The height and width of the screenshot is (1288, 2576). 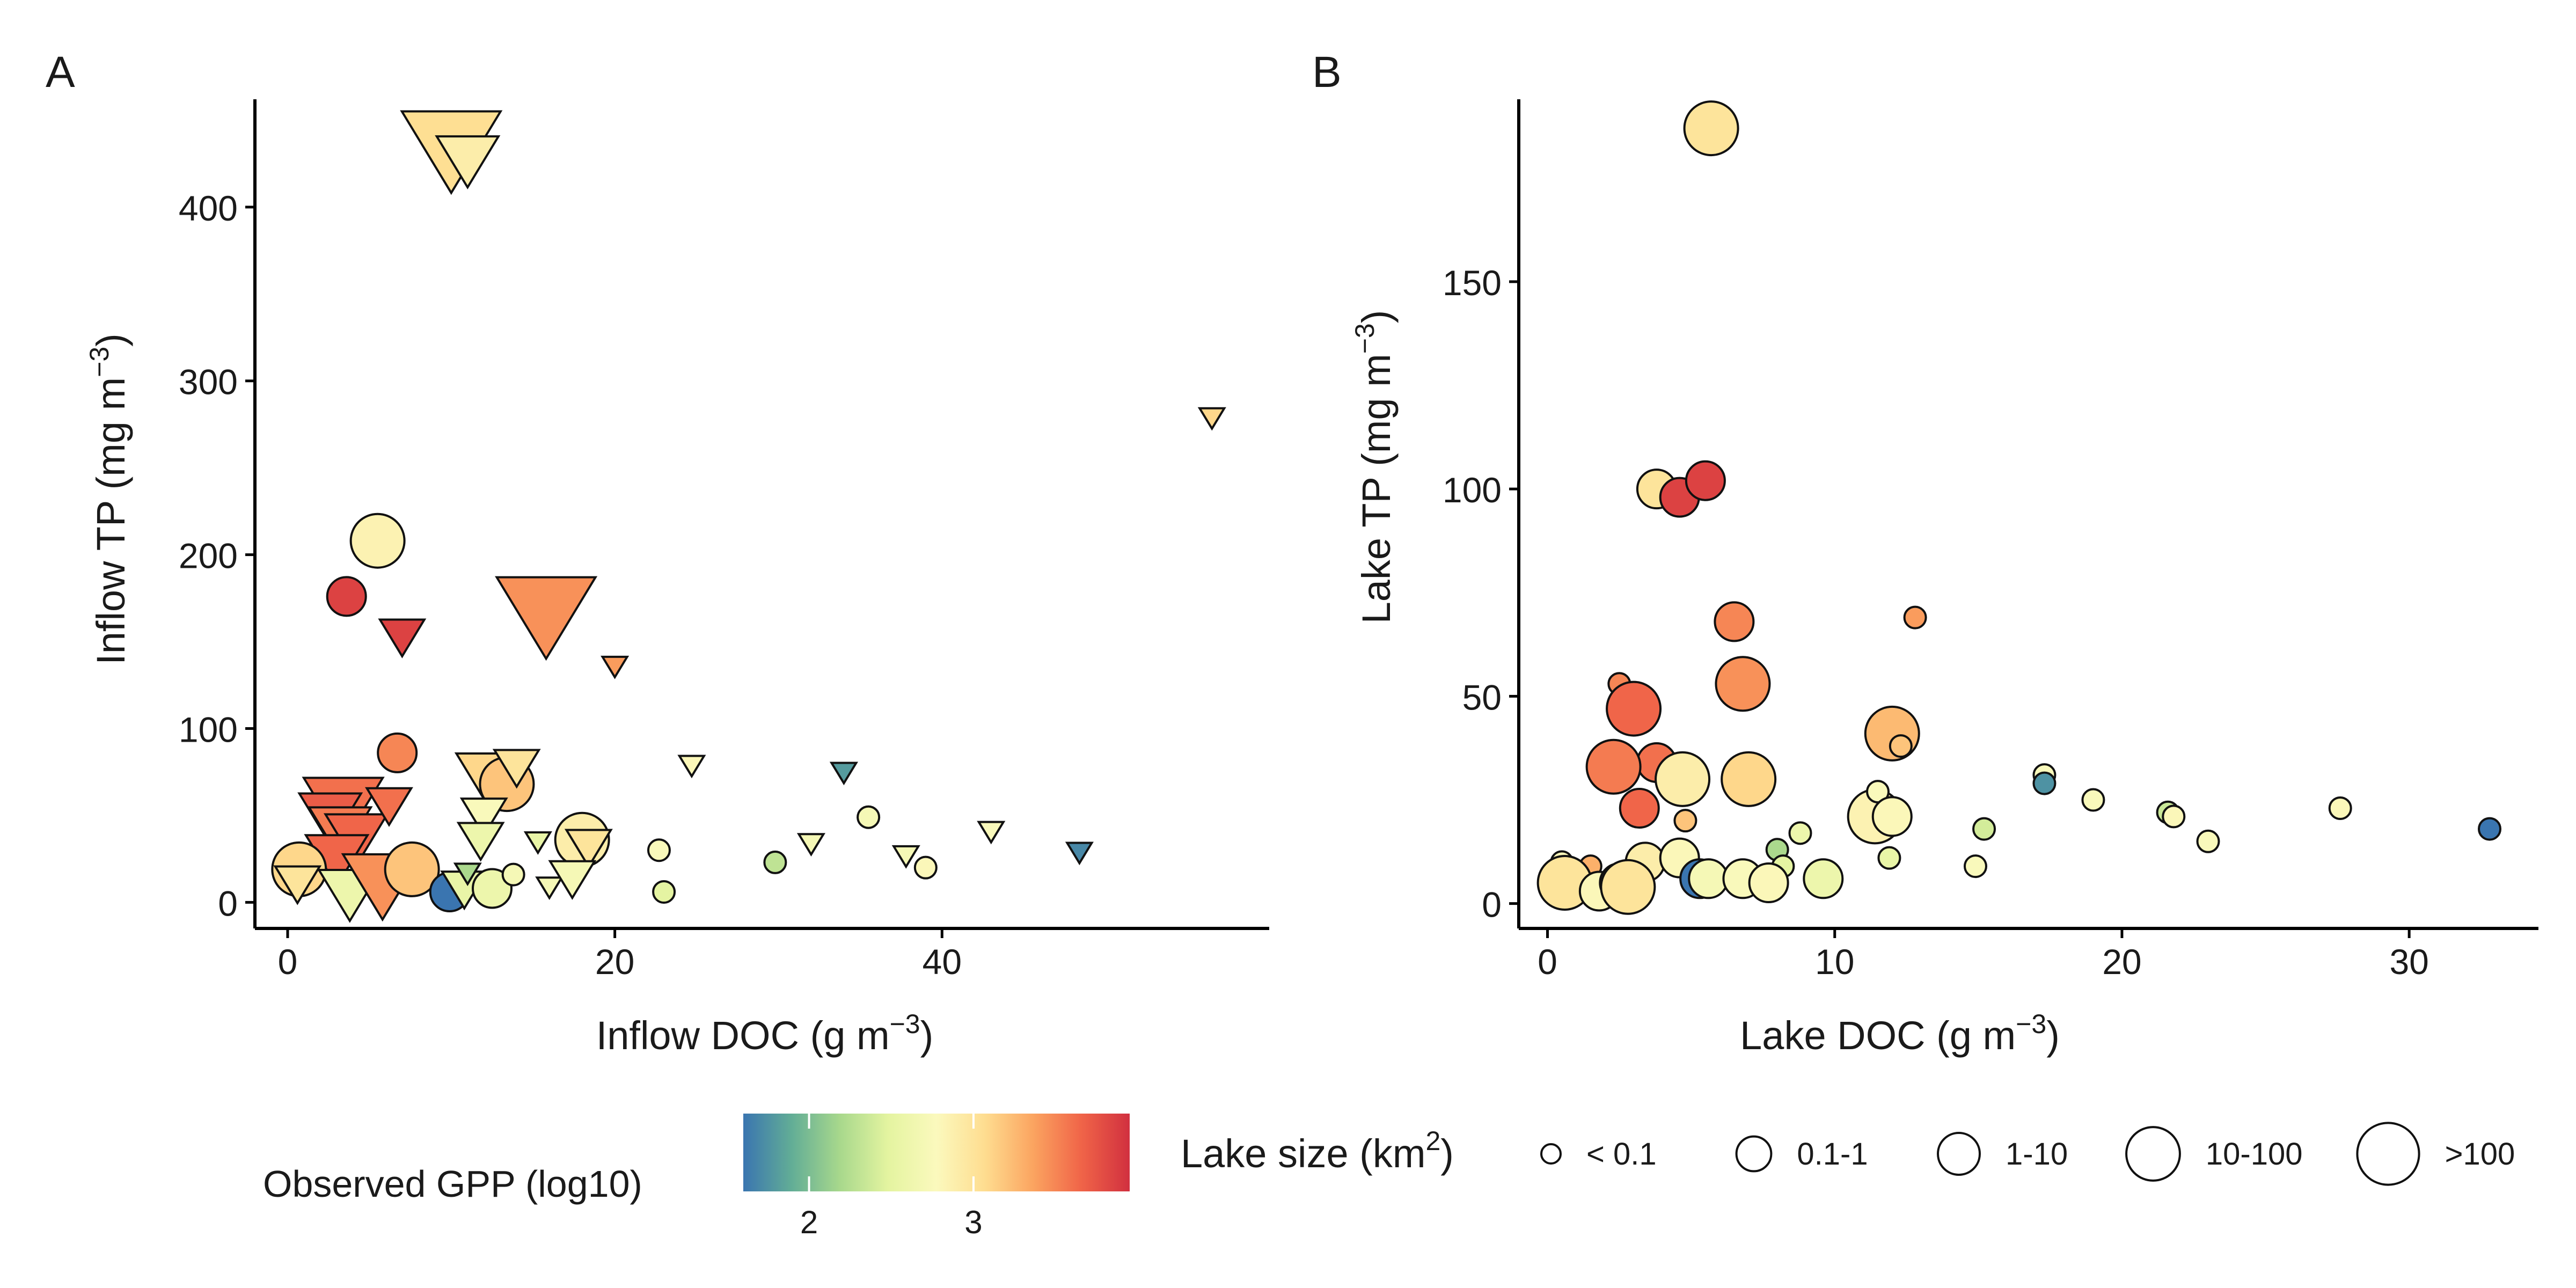 I want to click on panel-a-y-tick-label: 400, so click(x=208, y=208).